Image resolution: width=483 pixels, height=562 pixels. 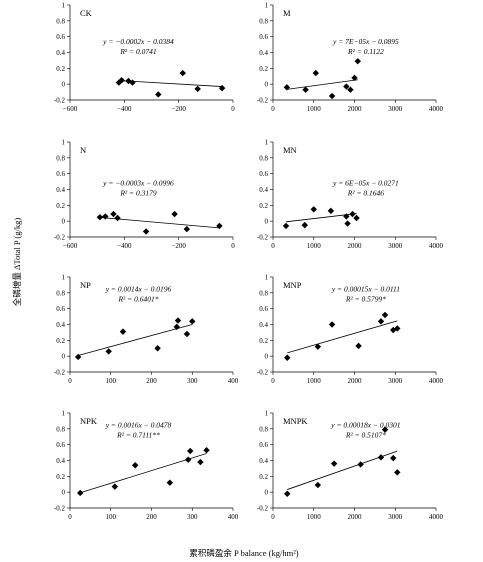 What do you see at coordinates (17, 262) in the screenshot?
I see `y-axis-title: 全磷增量 ΔTotal P (g/kg)` at bounding box center [17, 262].